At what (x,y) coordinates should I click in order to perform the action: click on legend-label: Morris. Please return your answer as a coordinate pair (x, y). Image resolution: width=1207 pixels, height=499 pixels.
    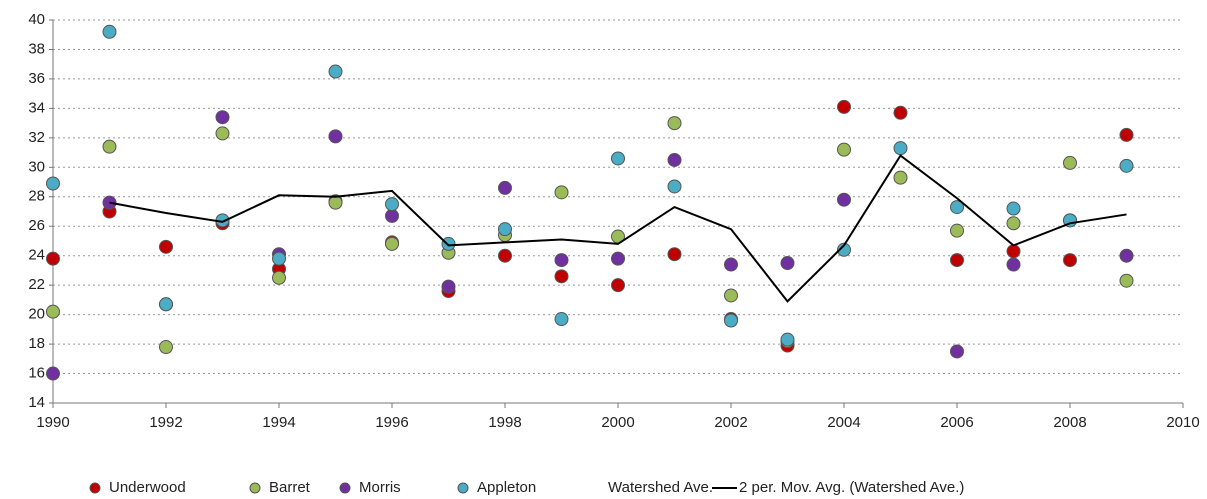
    Looking at the image, I should click on (380, 487).